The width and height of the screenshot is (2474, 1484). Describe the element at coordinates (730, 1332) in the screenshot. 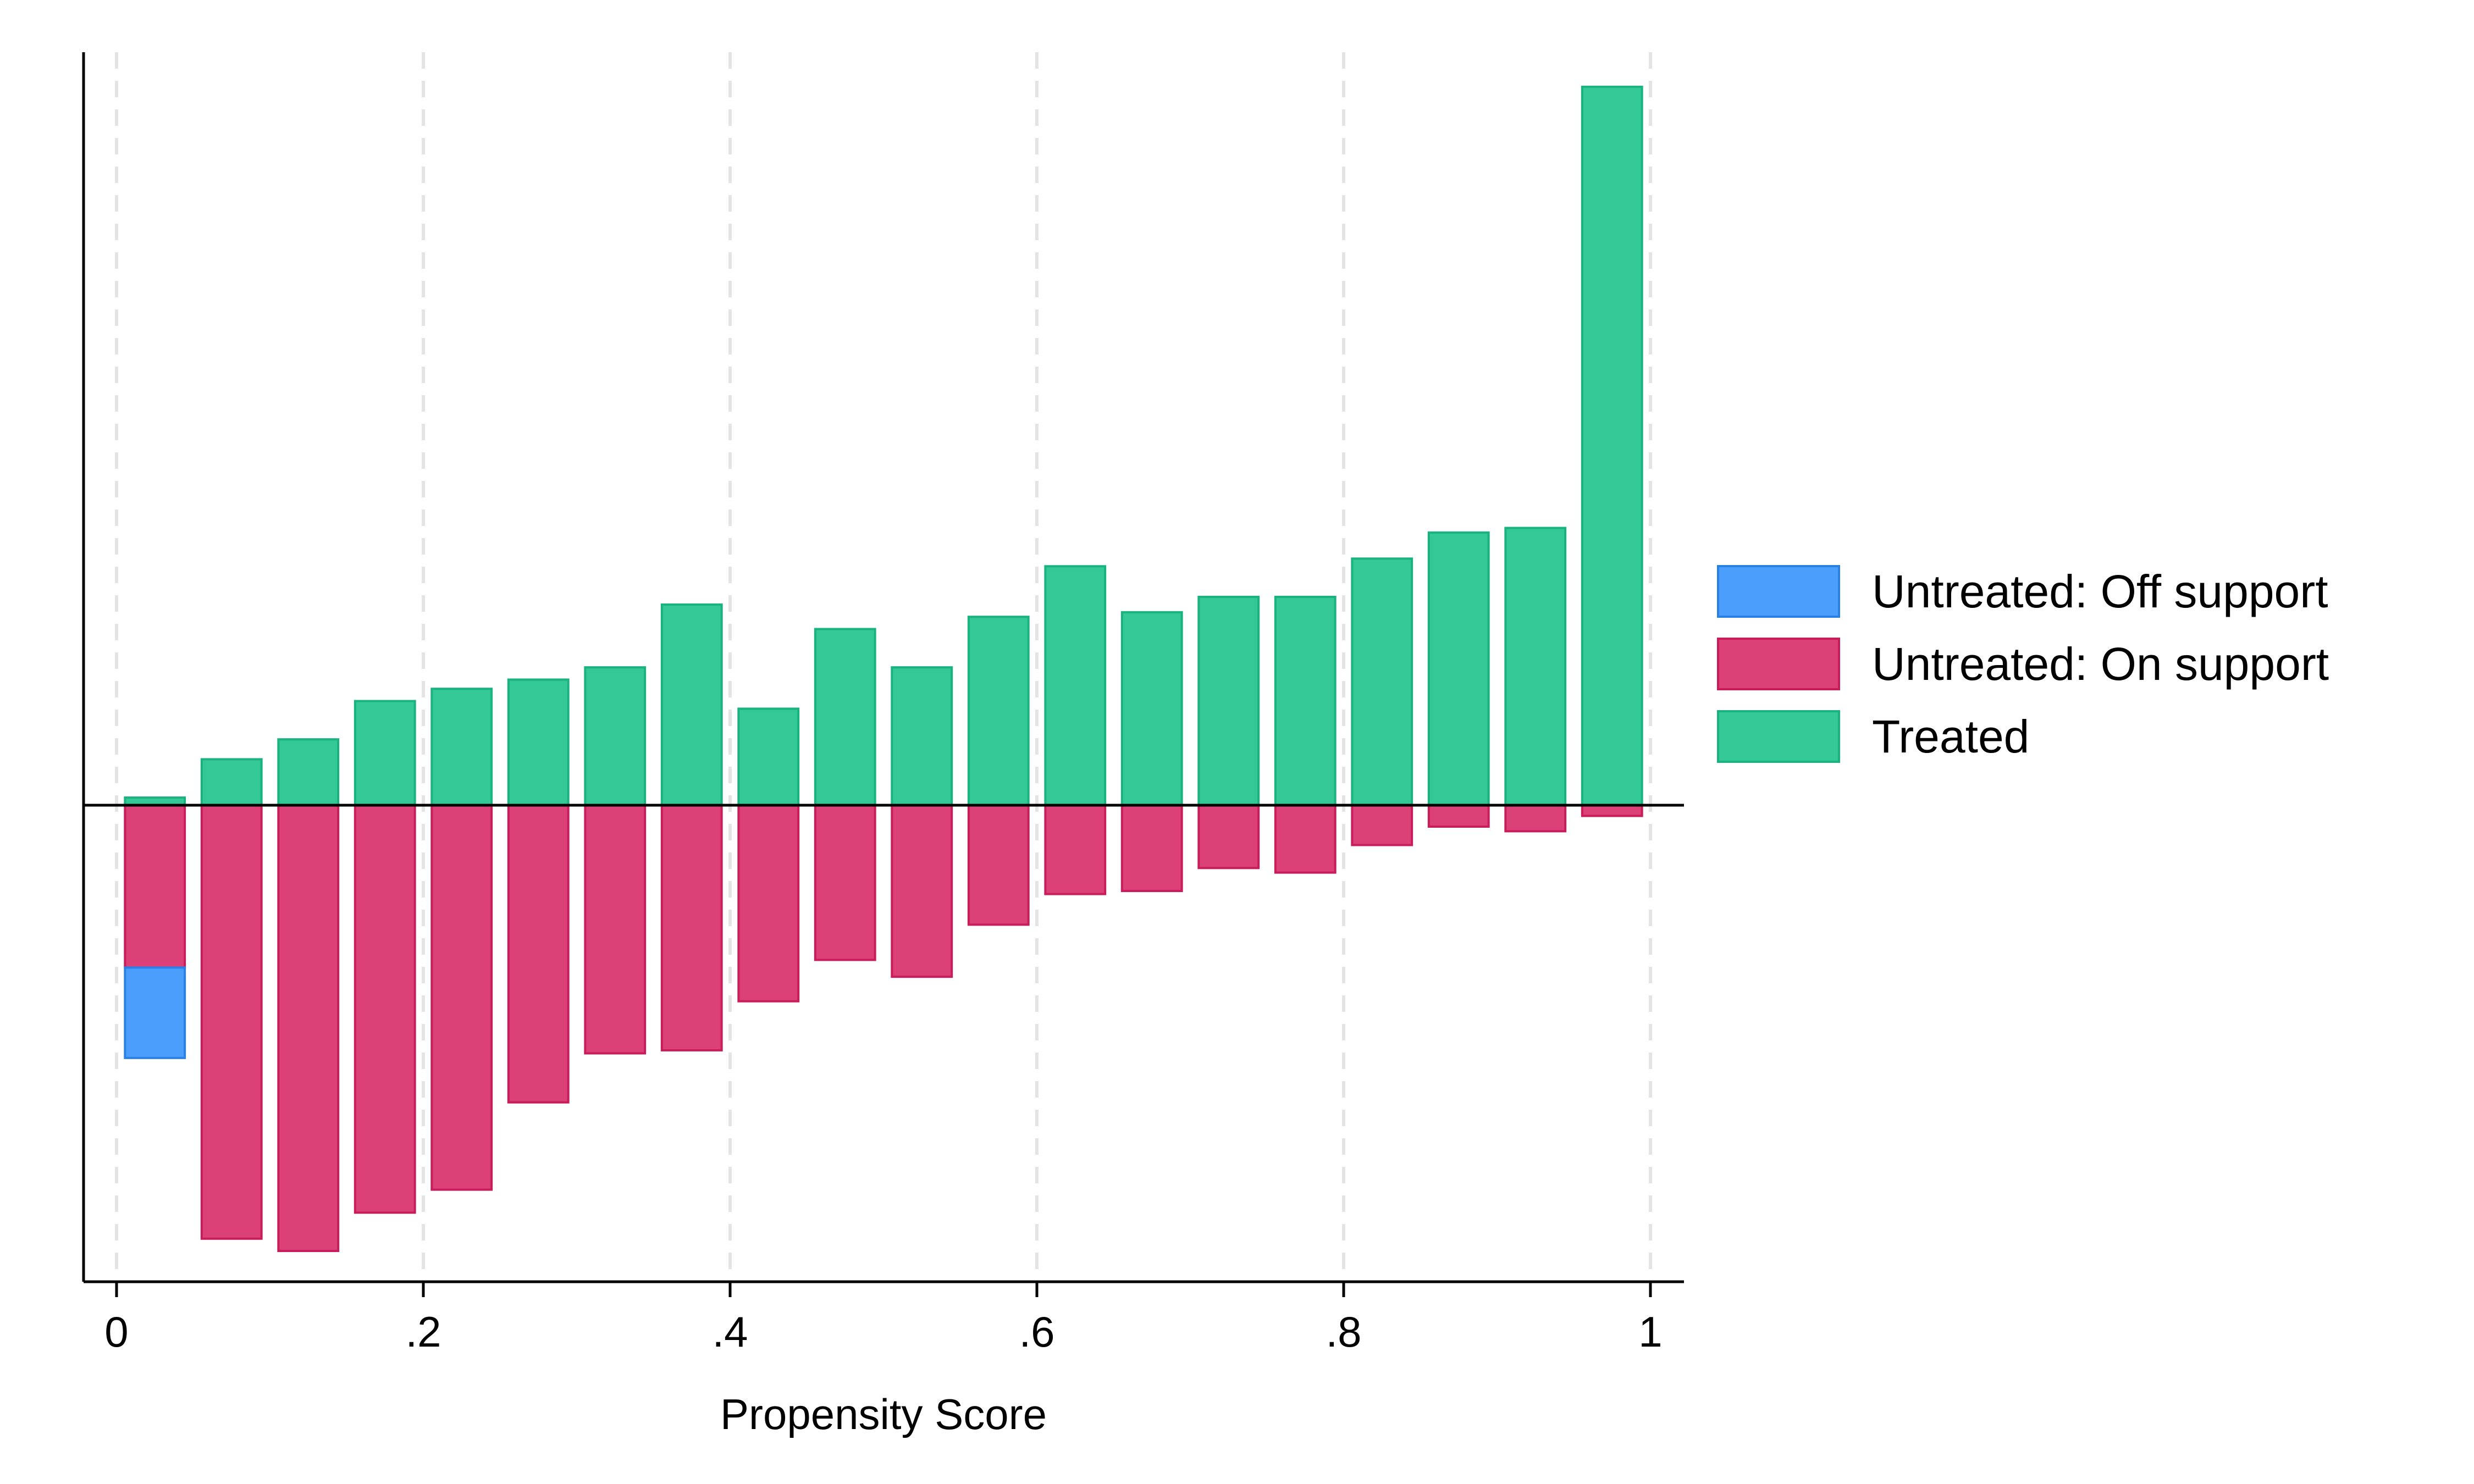

I see `x-tick-label-2: .4` at that location.